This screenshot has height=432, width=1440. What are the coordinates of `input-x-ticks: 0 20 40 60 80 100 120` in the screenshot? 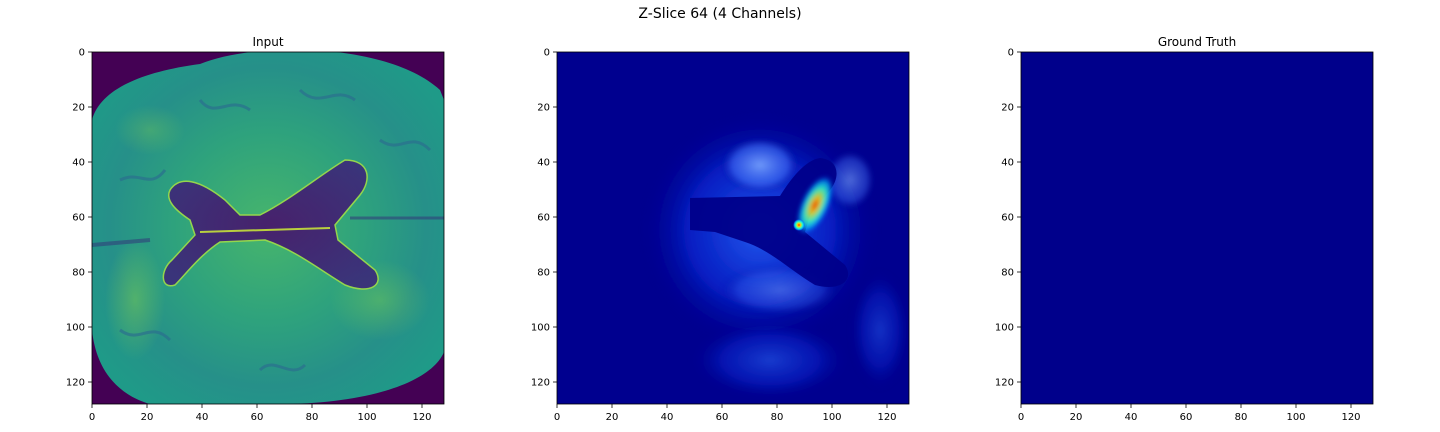 It's located at (260, 413).